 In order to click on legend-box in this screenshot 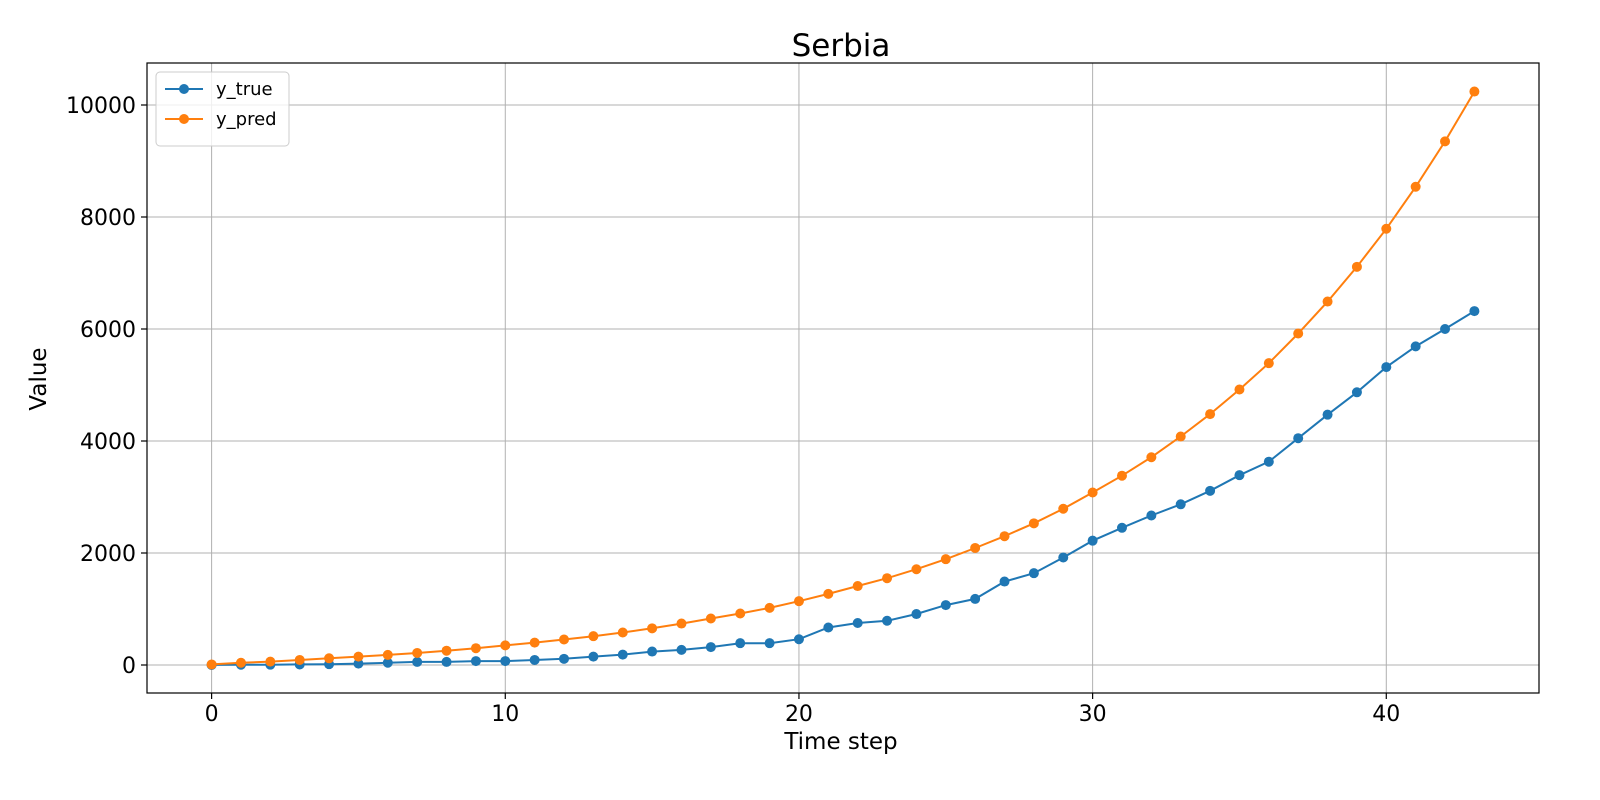, I will do `click(222, 109)`.